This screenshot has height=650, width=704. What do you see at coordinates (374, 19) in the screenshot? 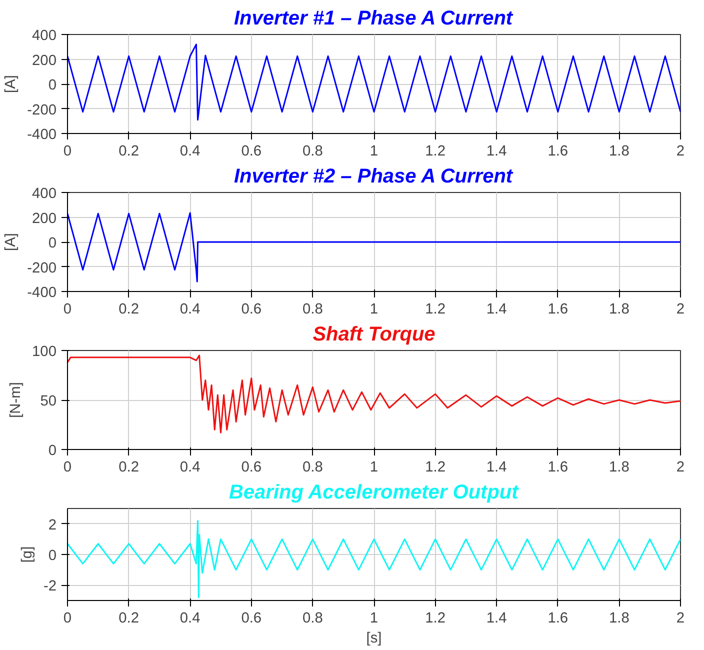
I see `chart-title: Inverter #1 – Phase A Current` at bounding box center [374, 19].